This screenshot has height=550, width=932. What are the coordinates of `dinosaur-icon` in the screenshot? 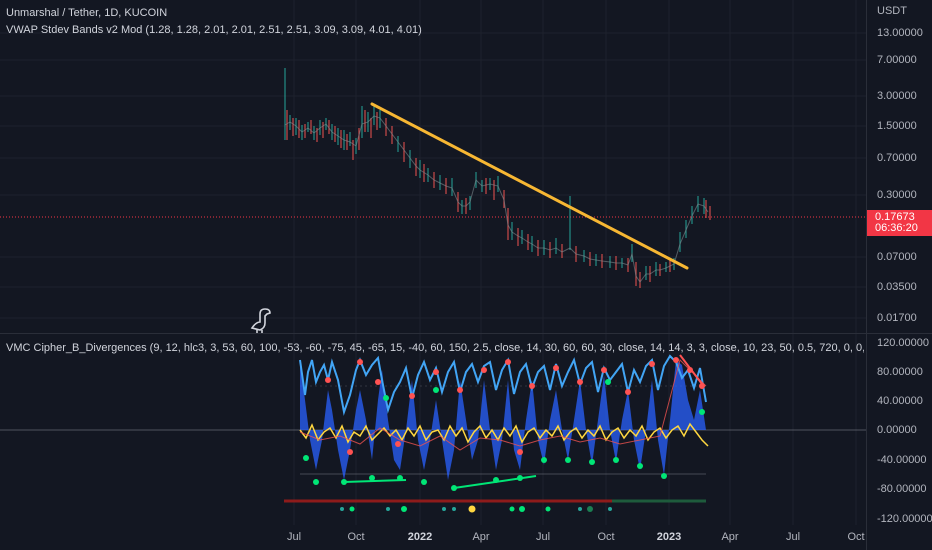 It's located at (260, 320).